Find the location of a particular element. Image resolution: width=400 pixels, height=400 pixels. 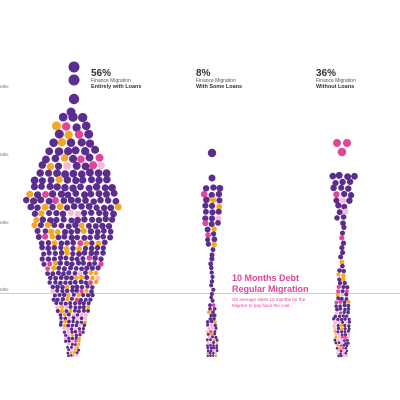

group-percent: 56% is located at coordinates (101, 73).